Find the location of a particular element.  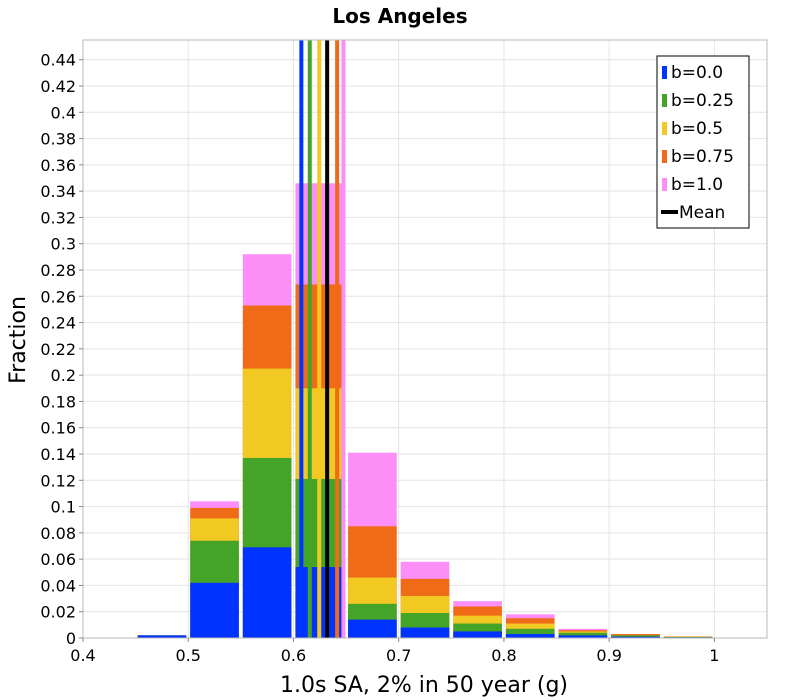

y-tick-label: 0.3 is located at coordinates (63, 244).